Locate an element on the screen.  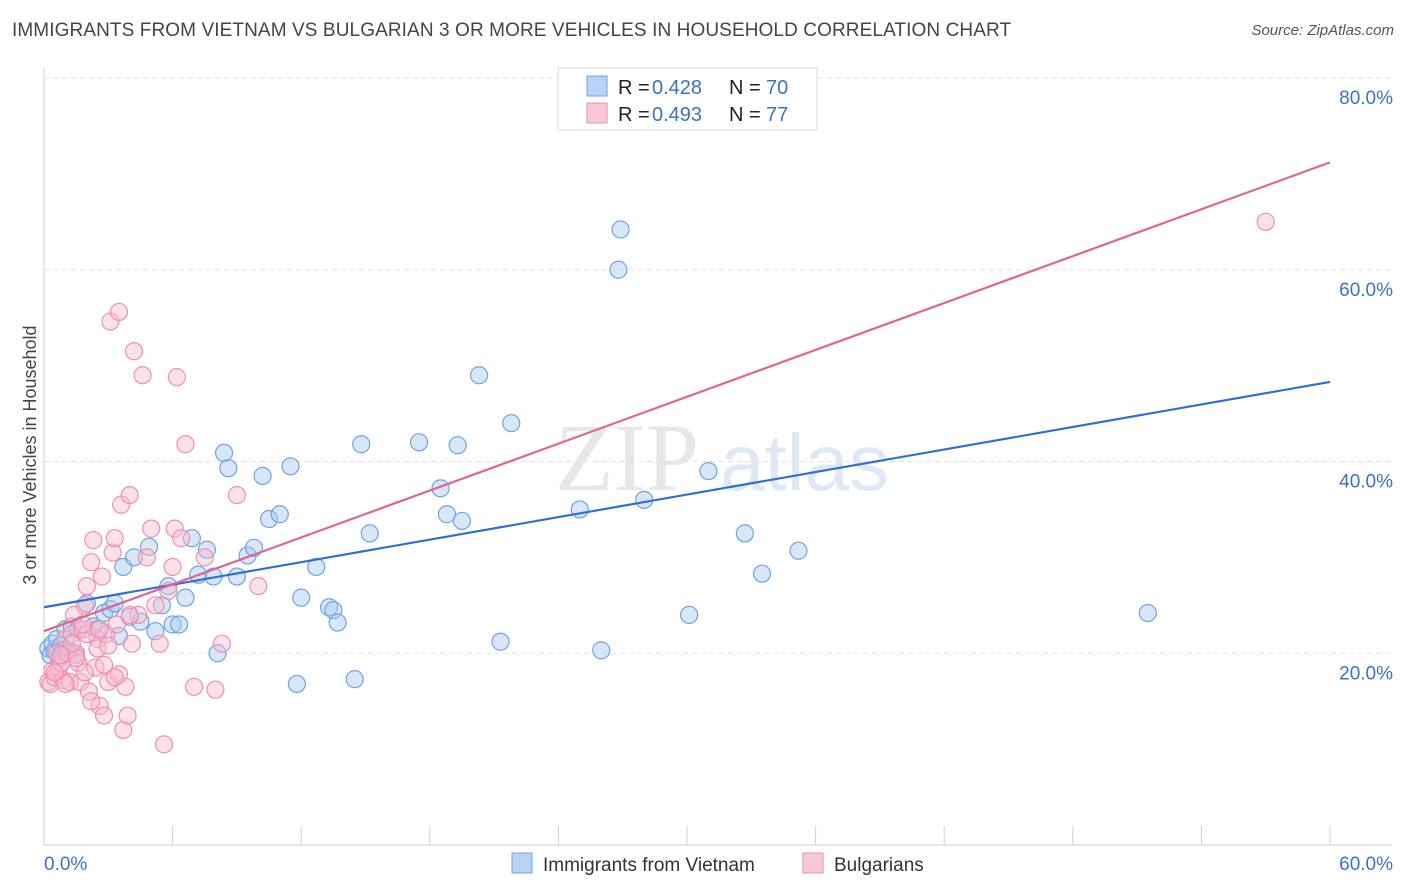
y-tick-label-20: 20.0% is located at coordinates (1366, 673).